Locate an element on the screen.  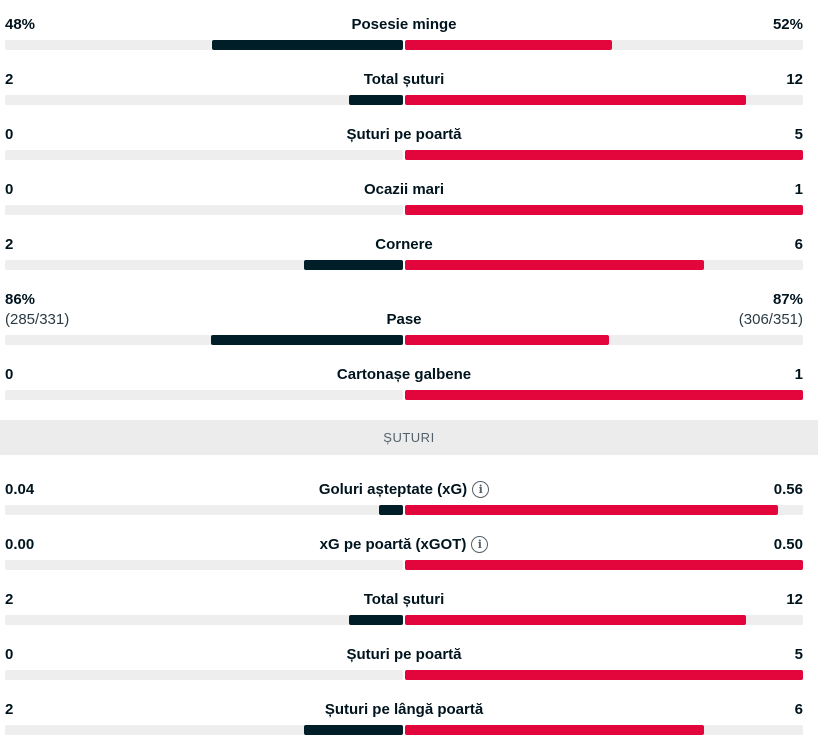
stat-label: Goluri așteptate (xG) i is located at coordinates (404, 490).